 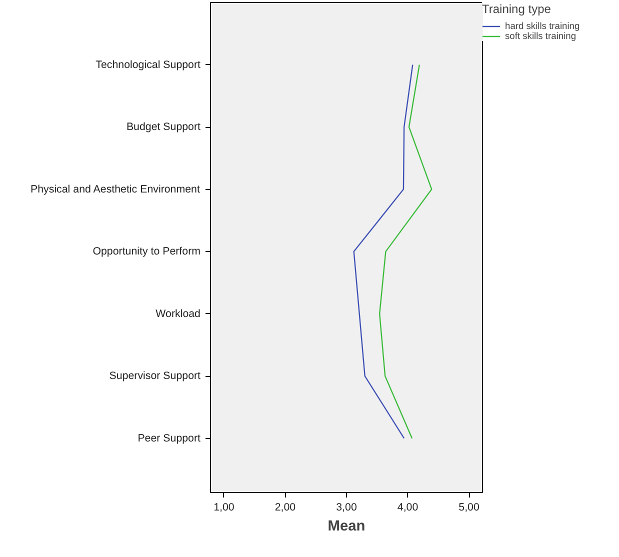 What do you see at coordinates (115, 189) in the screenshot?
I see `y-tick-label: Physical and Aesthetic Environment` at bounding box center [115, 189].